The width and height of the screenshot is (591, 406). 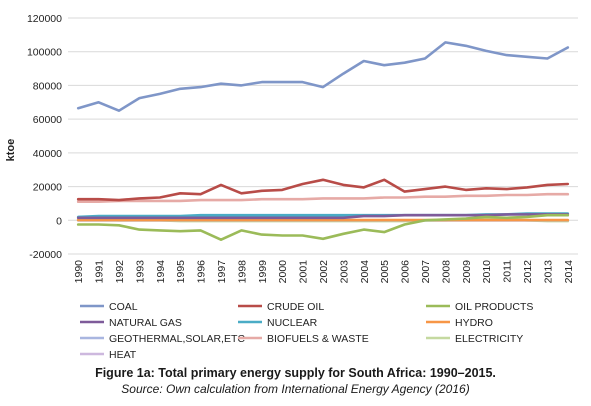 What do you see at coordinates (323, 76) in the screenshot?
I see `series-line-coal` at bounding box center [323, 76].